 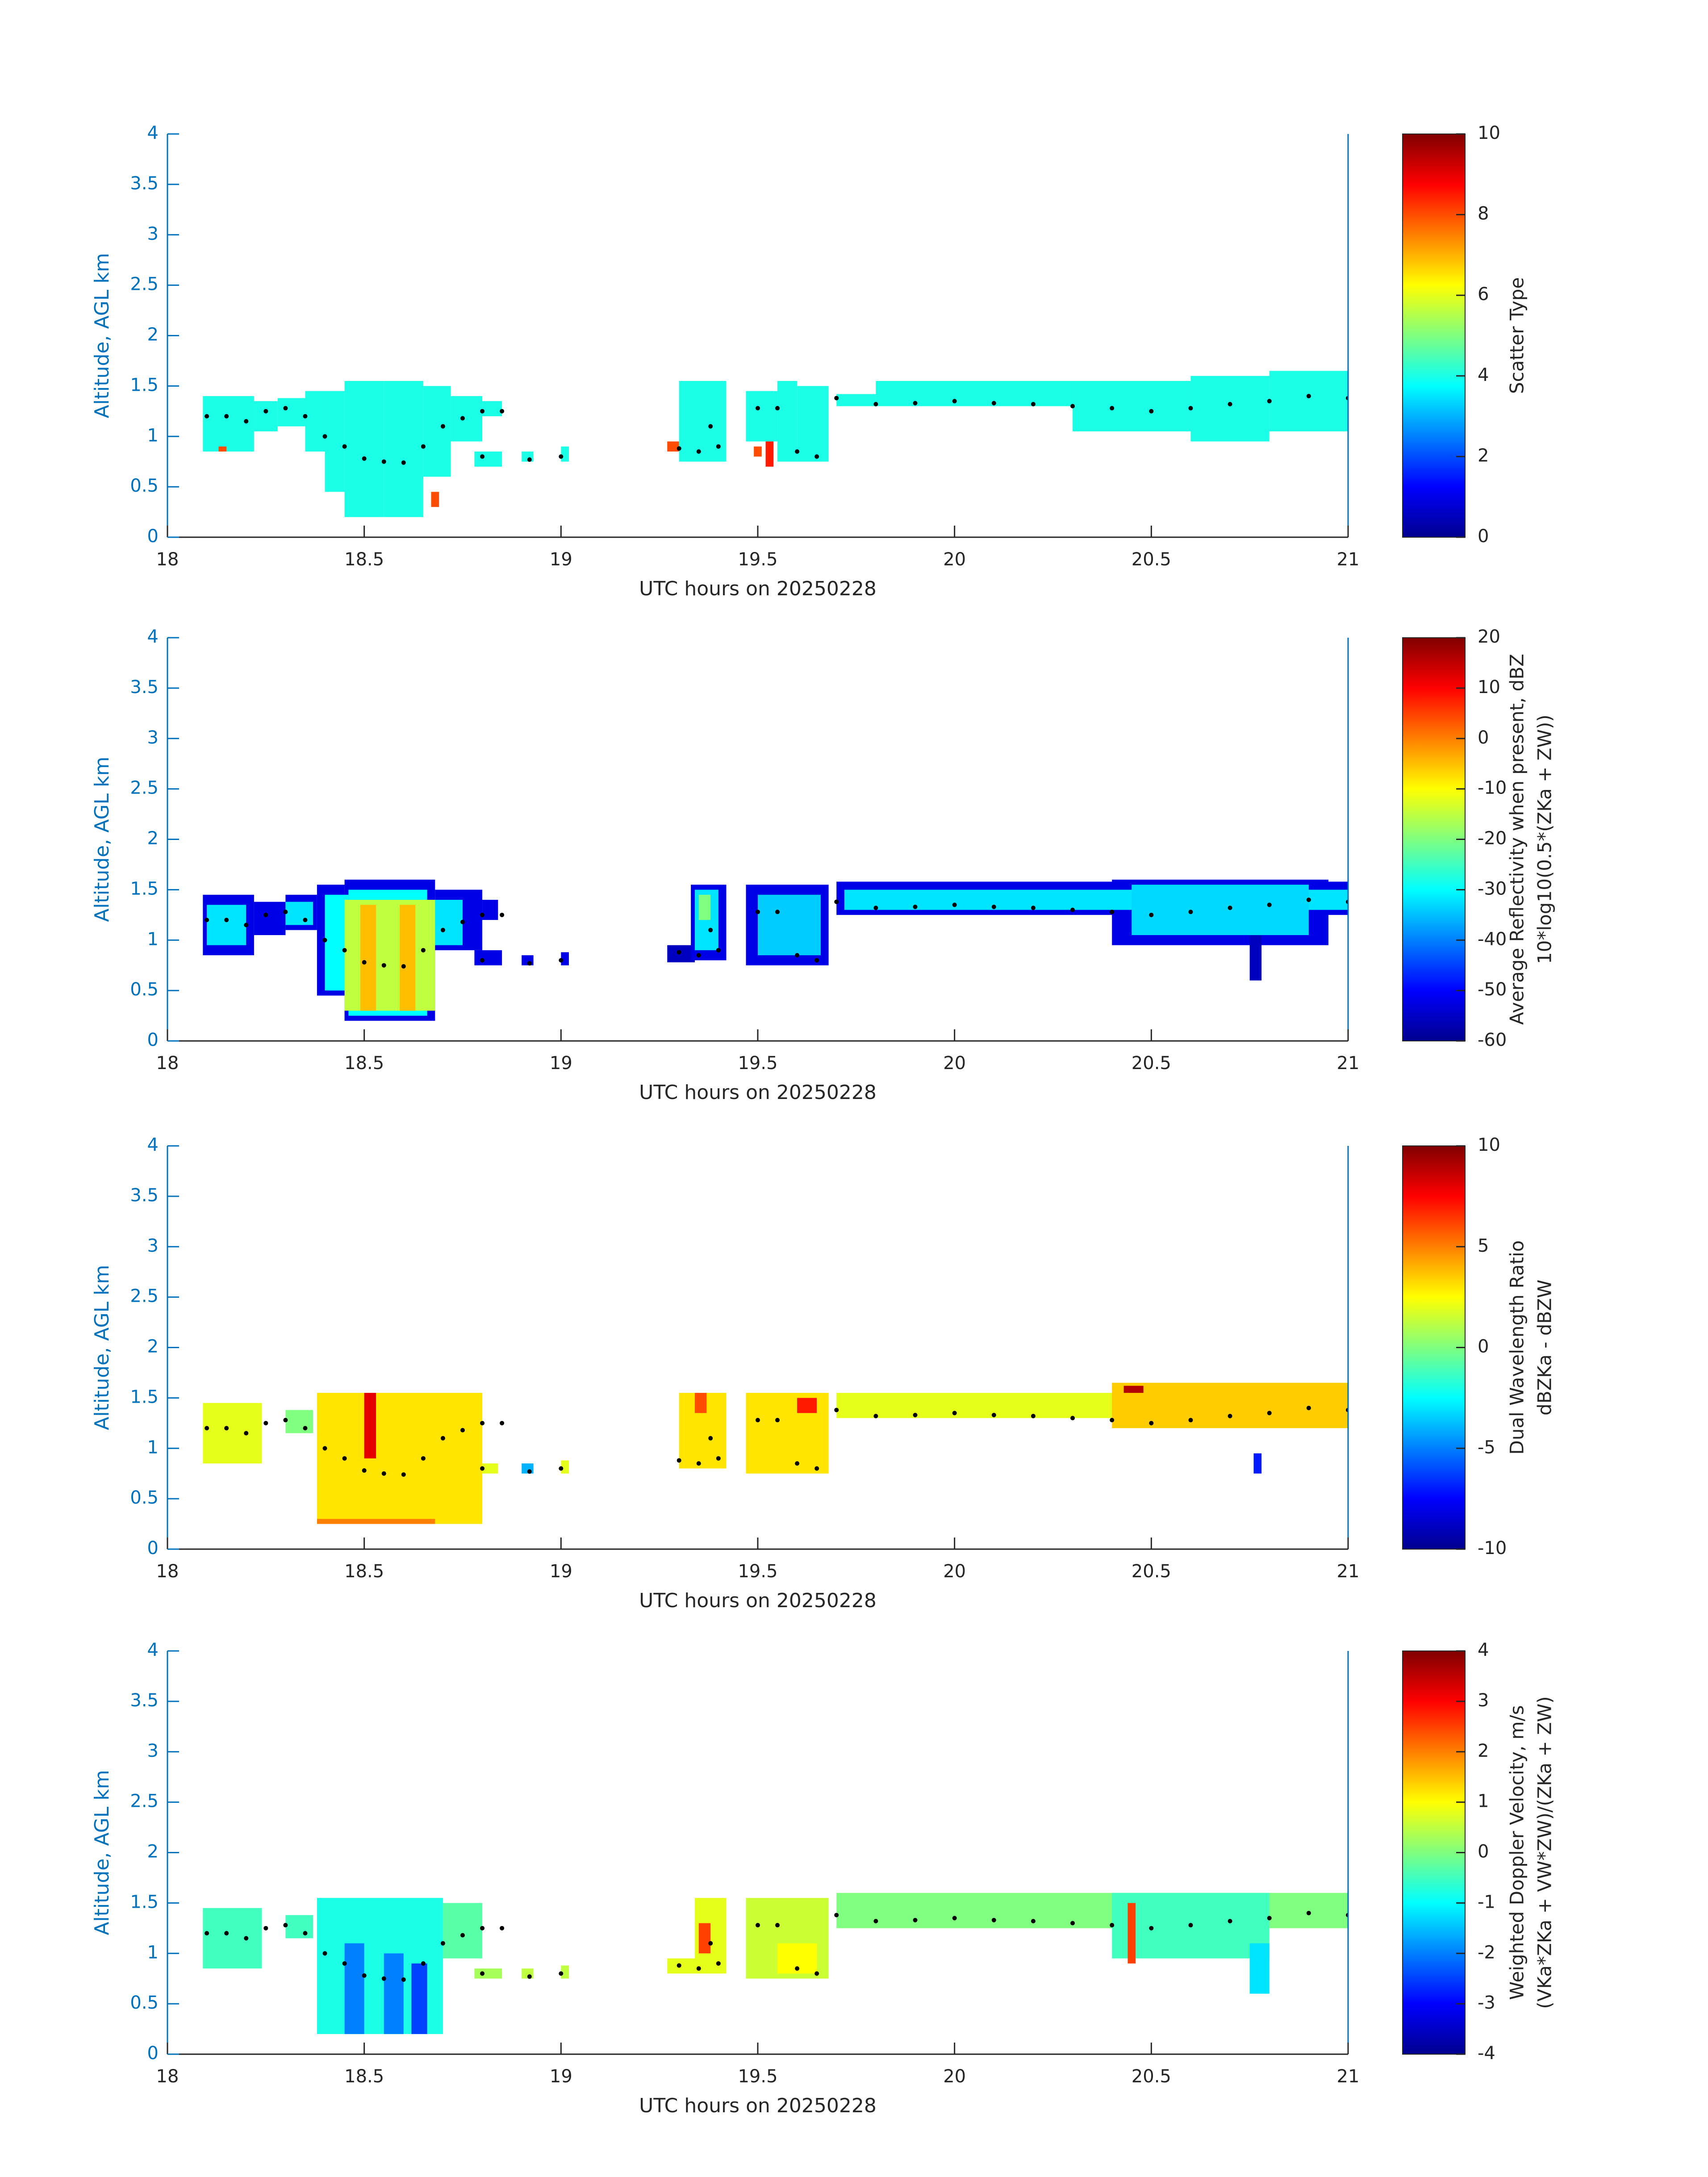 I want to click on x-tick-label: 18.5, so click(x=364, y=2076).